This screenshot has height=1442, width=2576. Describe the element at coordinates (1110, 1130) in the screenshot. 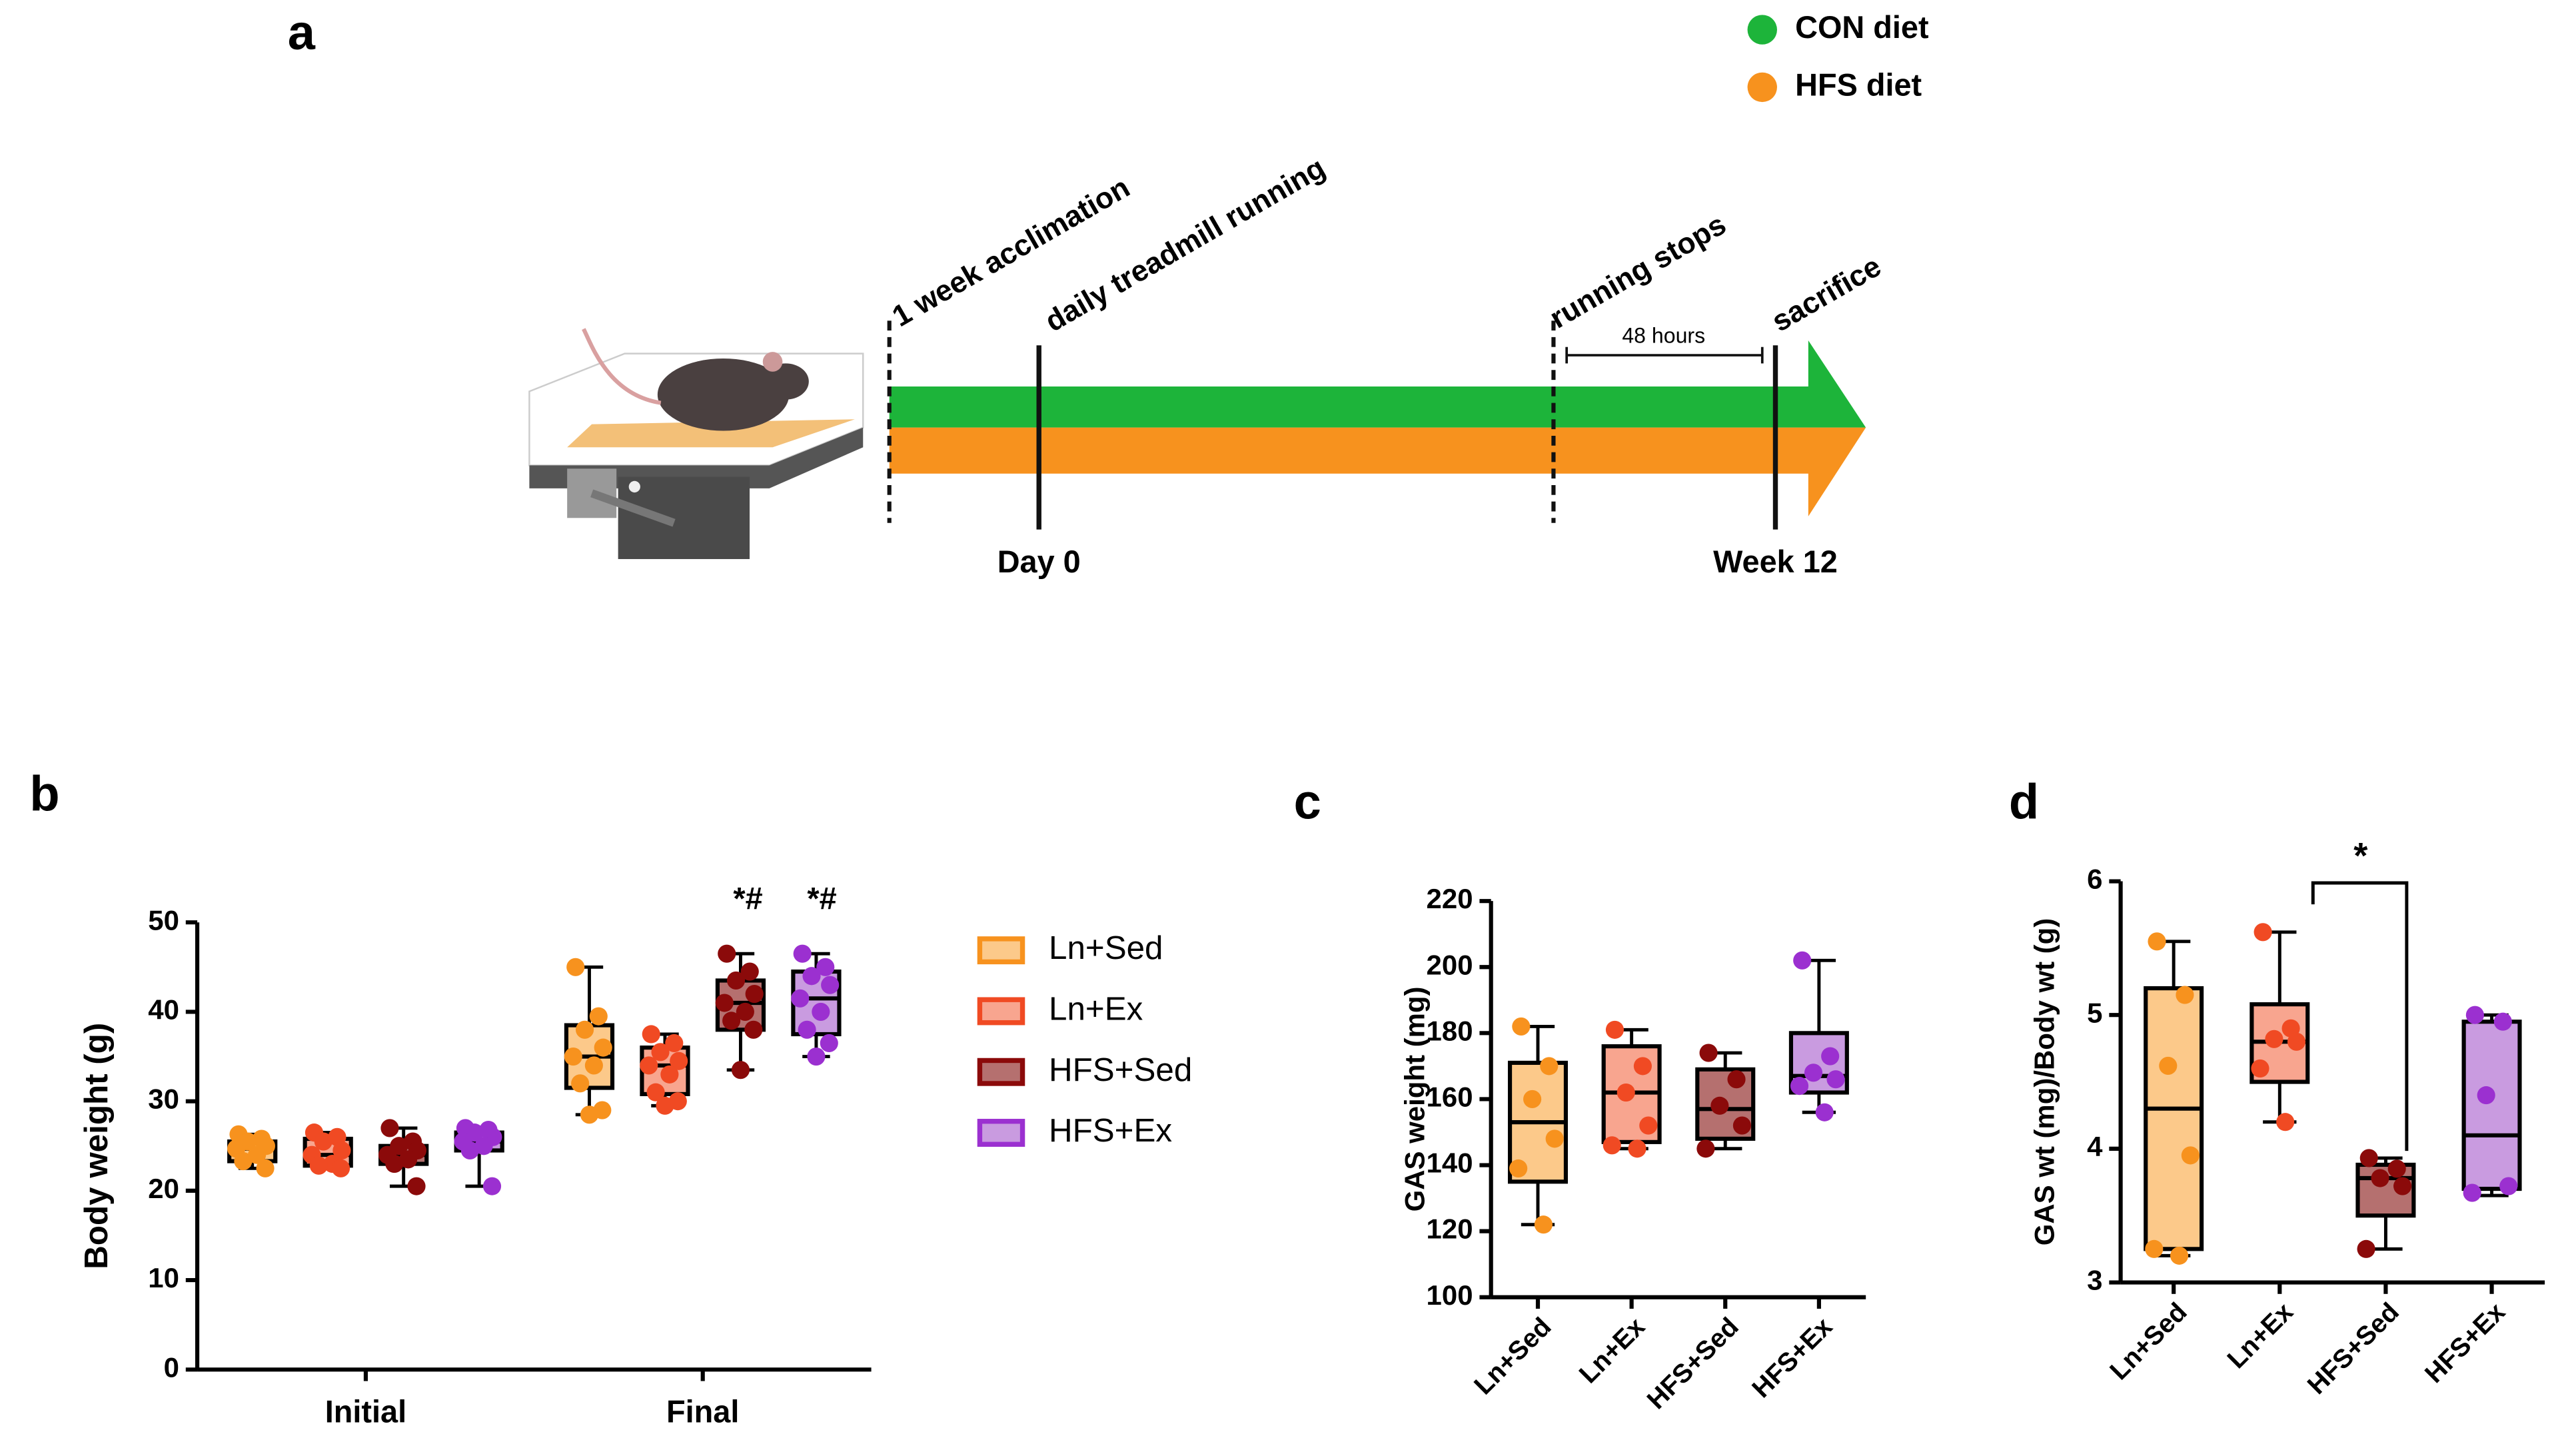

I see `legend-label: HFS+Ex` at that location.